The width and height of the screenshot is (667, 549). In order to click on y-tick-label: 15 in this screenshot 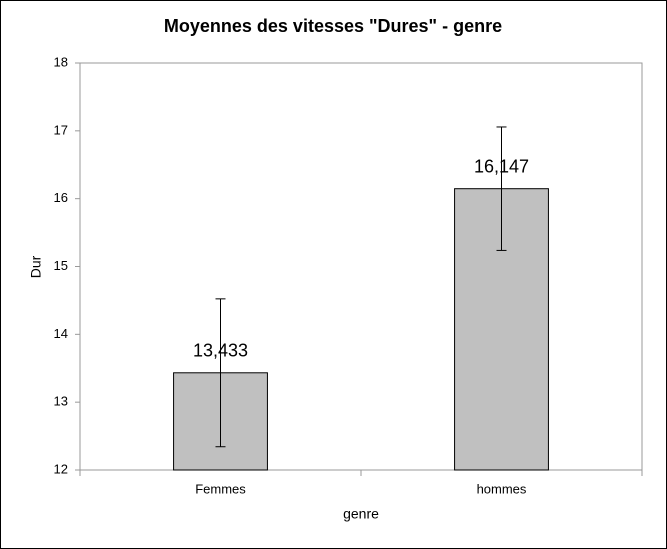, I will do `click(61, 265)`.